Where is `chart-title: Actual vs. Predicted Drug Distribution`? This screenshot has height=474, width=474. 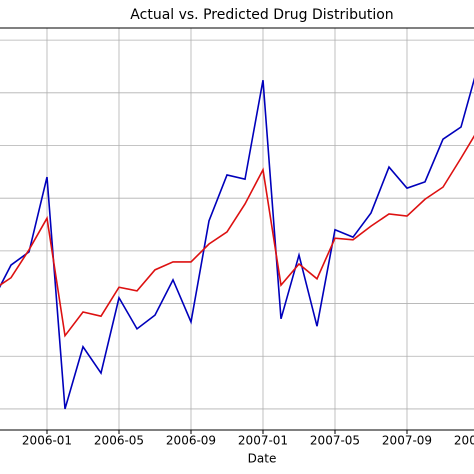
chart-title: Actual vs. Predicted Drug Distribution is located at coordinates (261, 15).